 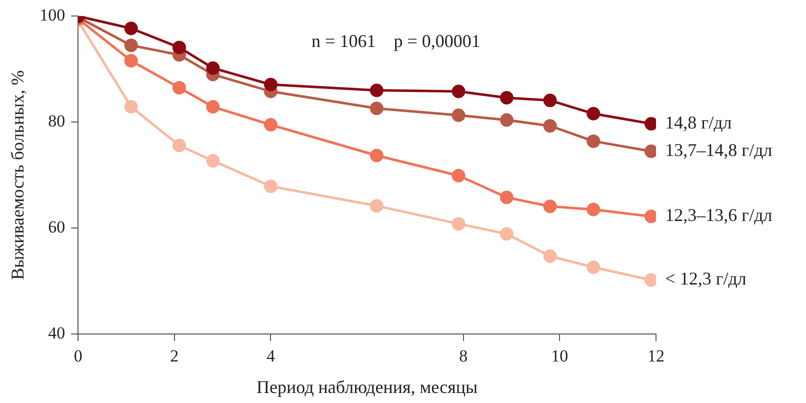 What do you see at coordinates (57, 332) in the screenshot?
I see `y-tick-label: 40` at bounding box center [57, 332].